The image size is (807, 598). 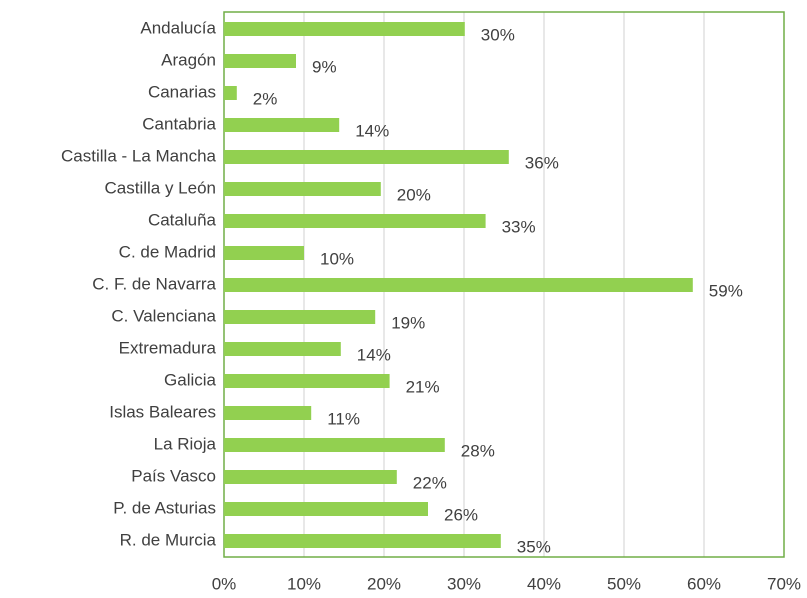 I want to click on y-tick-label: Aragón, so click(x=188, y=59).